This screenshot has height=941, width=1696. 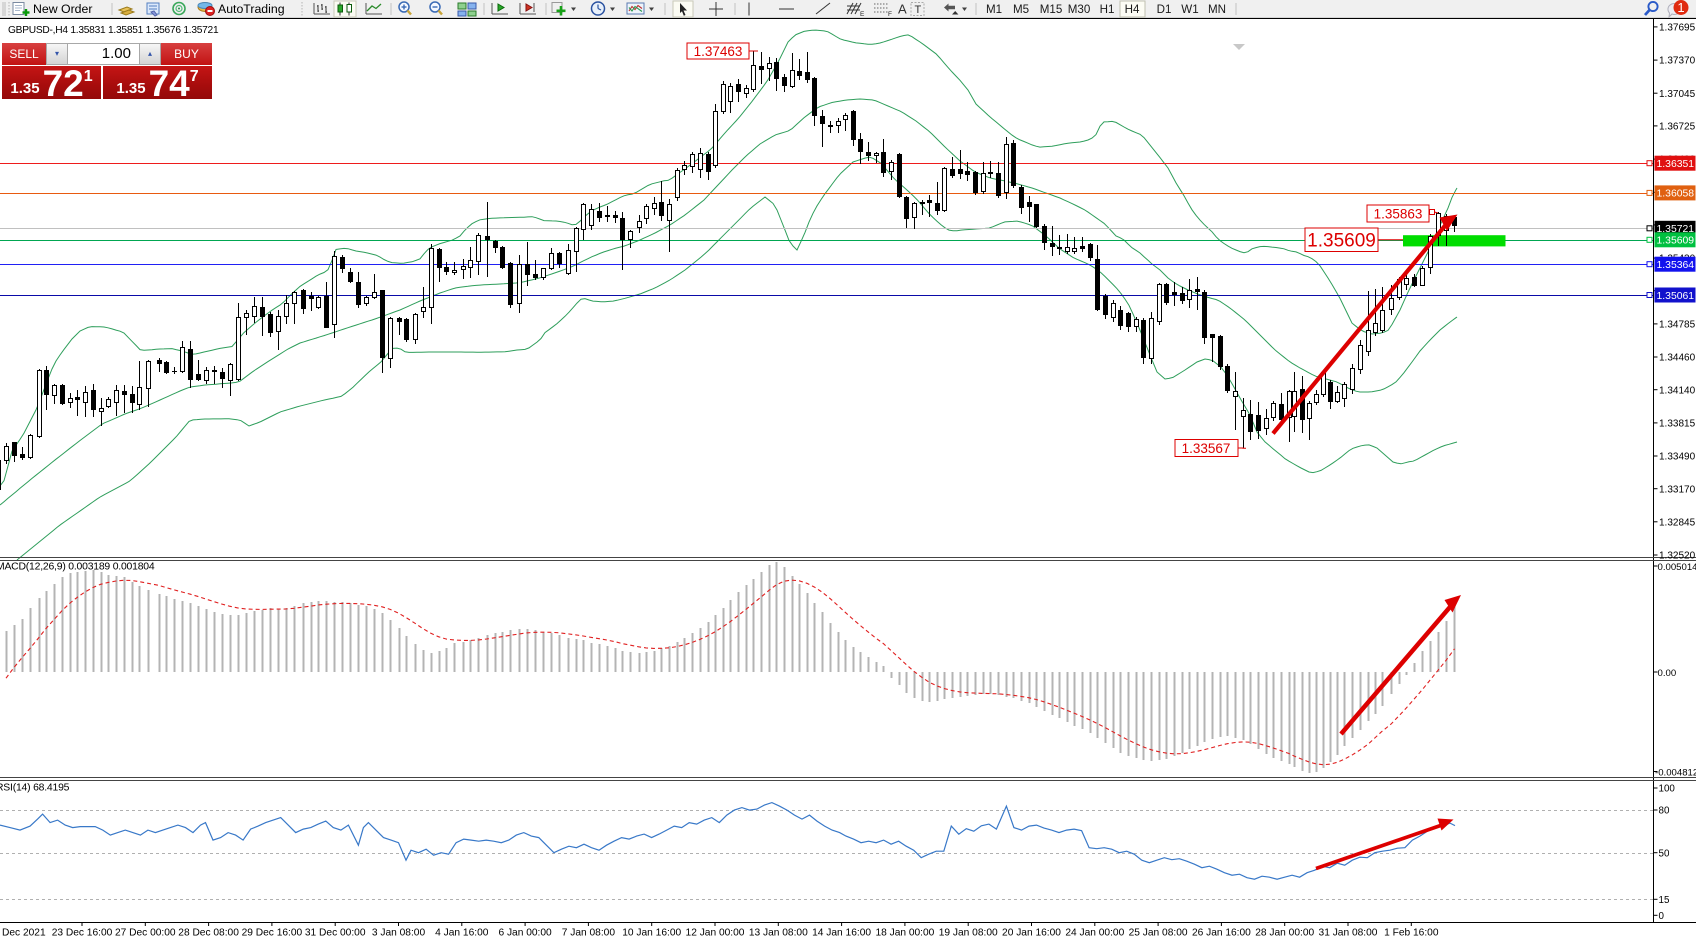 What do you see at coordinates (1675, 773) in the screenshot?
I see `svg-text: -0.004812` at bounding box center [1675, 773].